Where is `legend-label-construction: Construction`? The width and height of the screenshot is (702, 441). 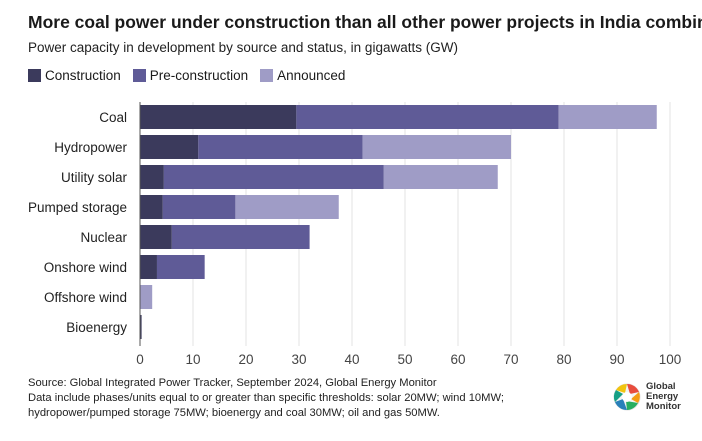 legend-label-construction: Construction is located at coordinates (83, 75).